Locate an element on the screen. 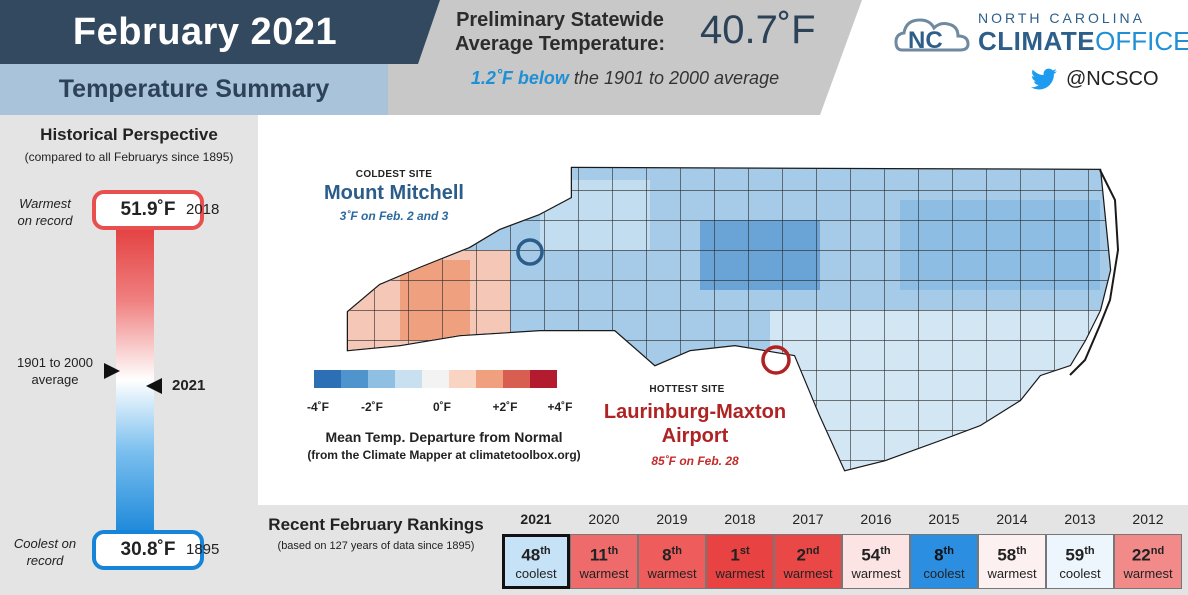 Image resolution: width=1188 pixels, height=595 pixels. ranking-number: 8th is located at coordinates (672, 553).